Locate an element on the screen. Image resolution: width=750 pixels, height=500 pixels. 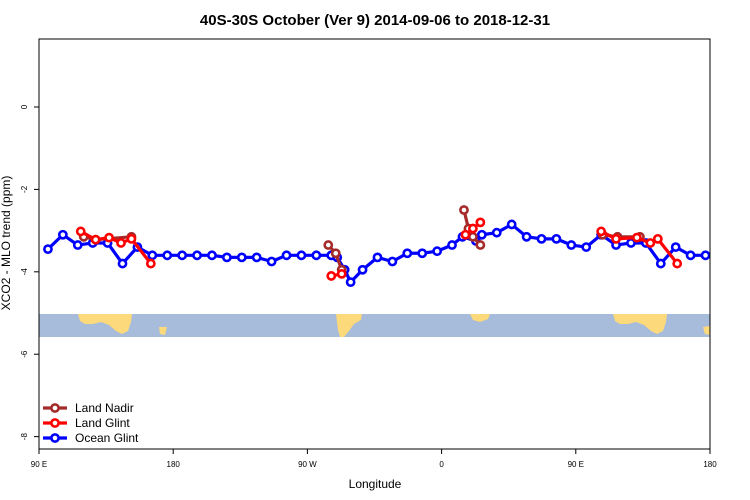
map-ocean is located at coordinates (374, 325).